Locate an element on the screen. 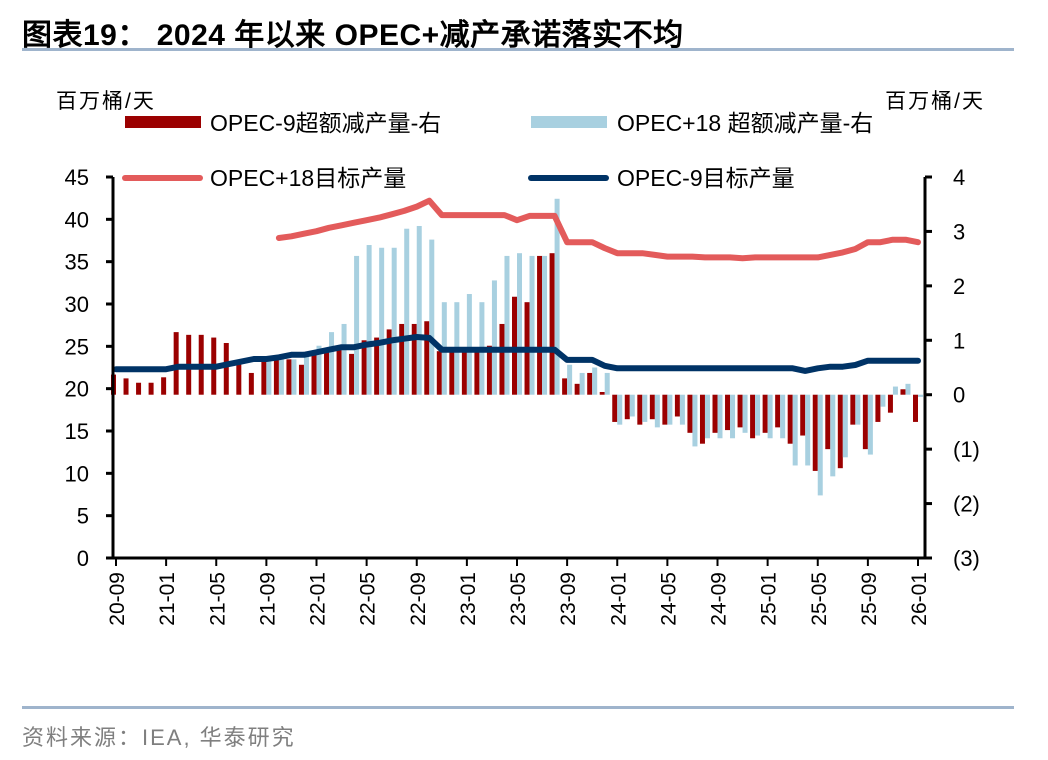 The image size is (1048, 760). legend-label-opec9-excess: OPEC-9超额减产量-右 is located at coordinates (325, 123).